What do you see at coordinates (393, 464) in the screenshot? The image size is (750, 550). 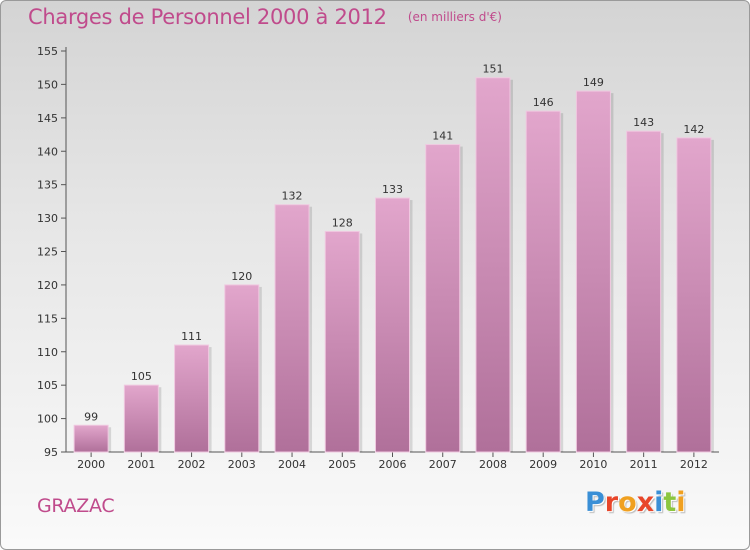 I see `x-tick-label: 2006` at bounding box center [393, 464].